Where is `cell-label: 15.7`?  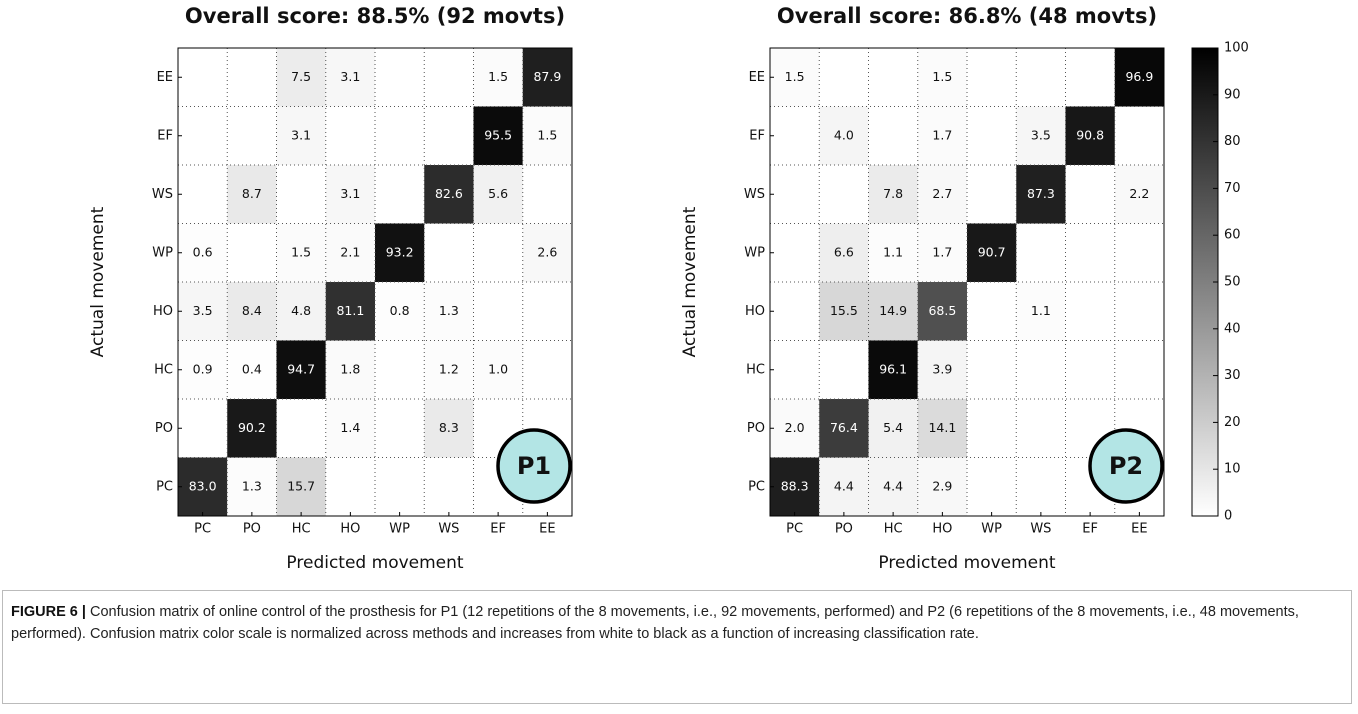 cell-label: 15.7 is located at coordinates (301, 485).